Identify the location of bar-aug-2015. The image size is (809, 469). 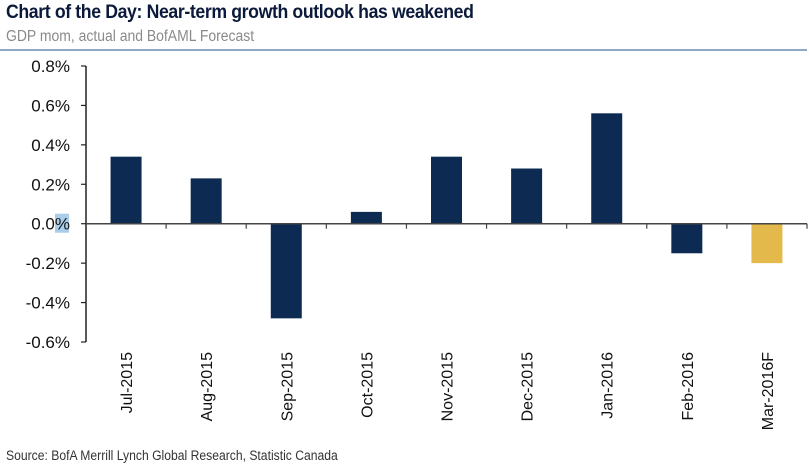
(206, 201).